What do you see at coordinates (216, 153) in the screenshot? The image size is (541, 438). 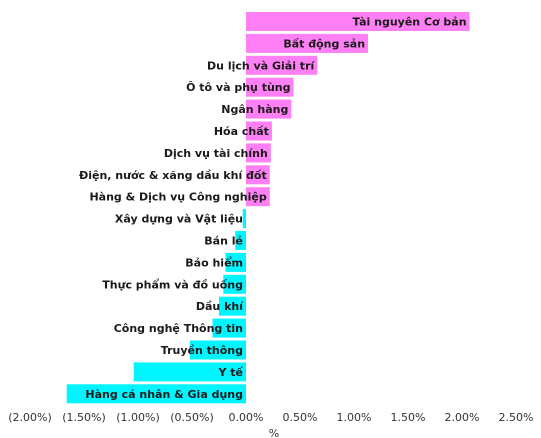 I see `bar-label: Dịch vụ tài chính` at bounding box center [216, 153].